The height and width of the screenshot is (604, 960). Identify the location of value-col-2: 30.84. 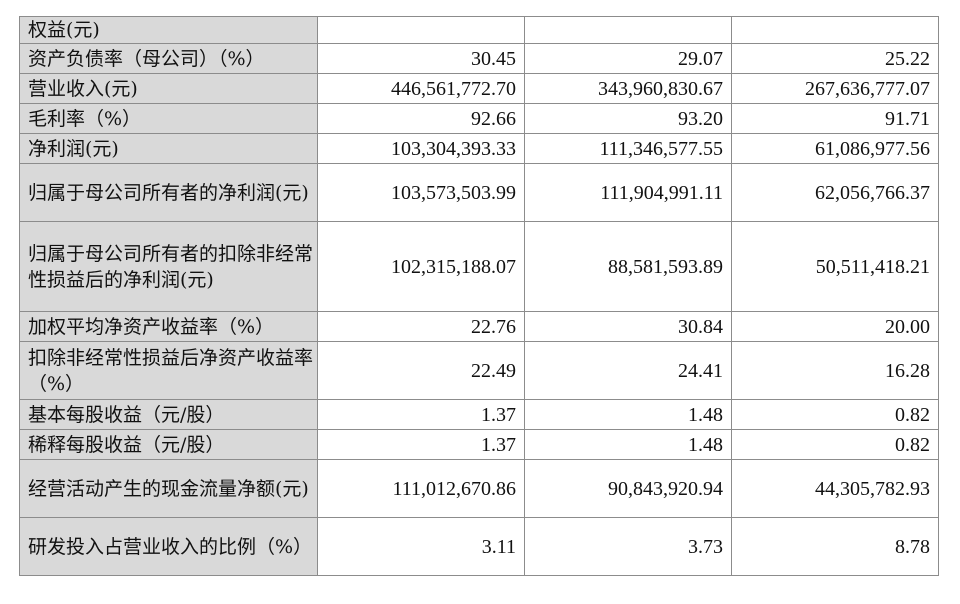
(628, 326).